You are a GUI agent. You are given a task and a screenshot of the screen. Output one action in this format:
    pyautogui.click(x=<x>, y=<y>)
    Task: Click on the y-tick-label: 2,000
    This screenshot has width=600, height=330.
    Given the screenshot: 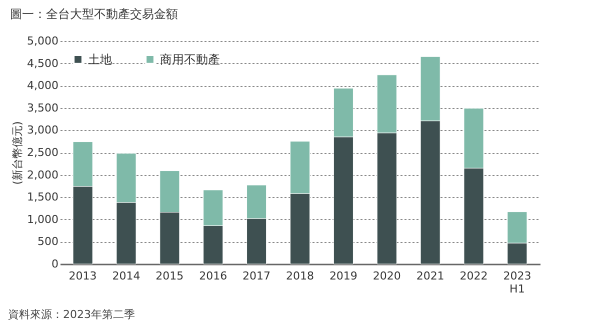 What is the action you would take?
    pyautogui.click(x=42, y=175)
    